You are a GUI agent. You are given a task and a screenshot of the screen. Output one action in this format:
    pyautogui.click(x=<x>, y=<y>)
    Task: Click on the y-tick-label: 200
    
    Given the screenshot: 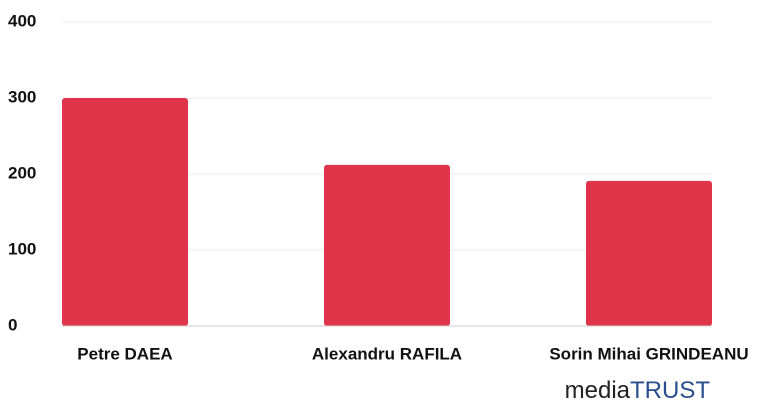 What is the action you would take?
    pyautogui.click(x=22, y=172)
    